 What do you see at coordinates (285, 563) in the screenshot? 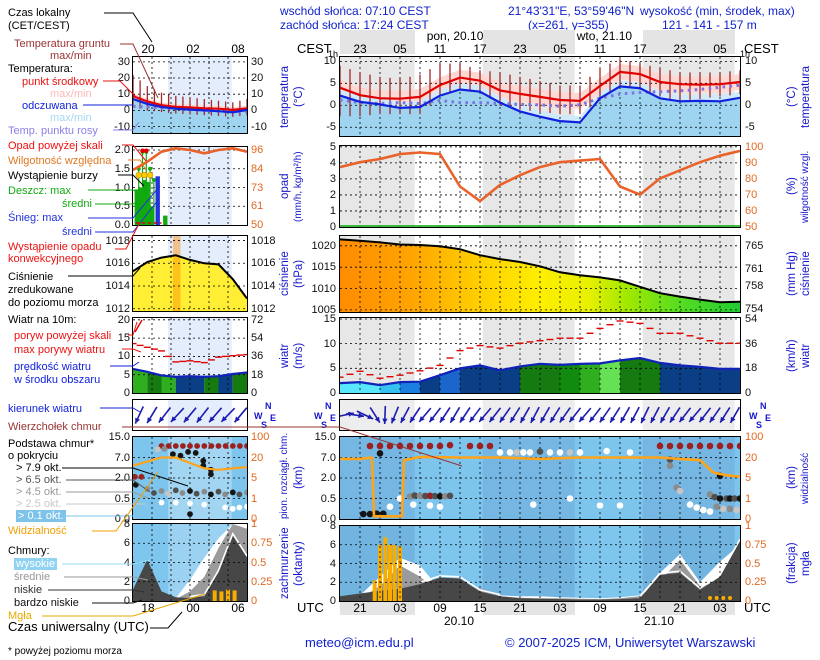
I see `axis-title-zachmurzenie: zachmurzenie` at bounding box center [285, 563].